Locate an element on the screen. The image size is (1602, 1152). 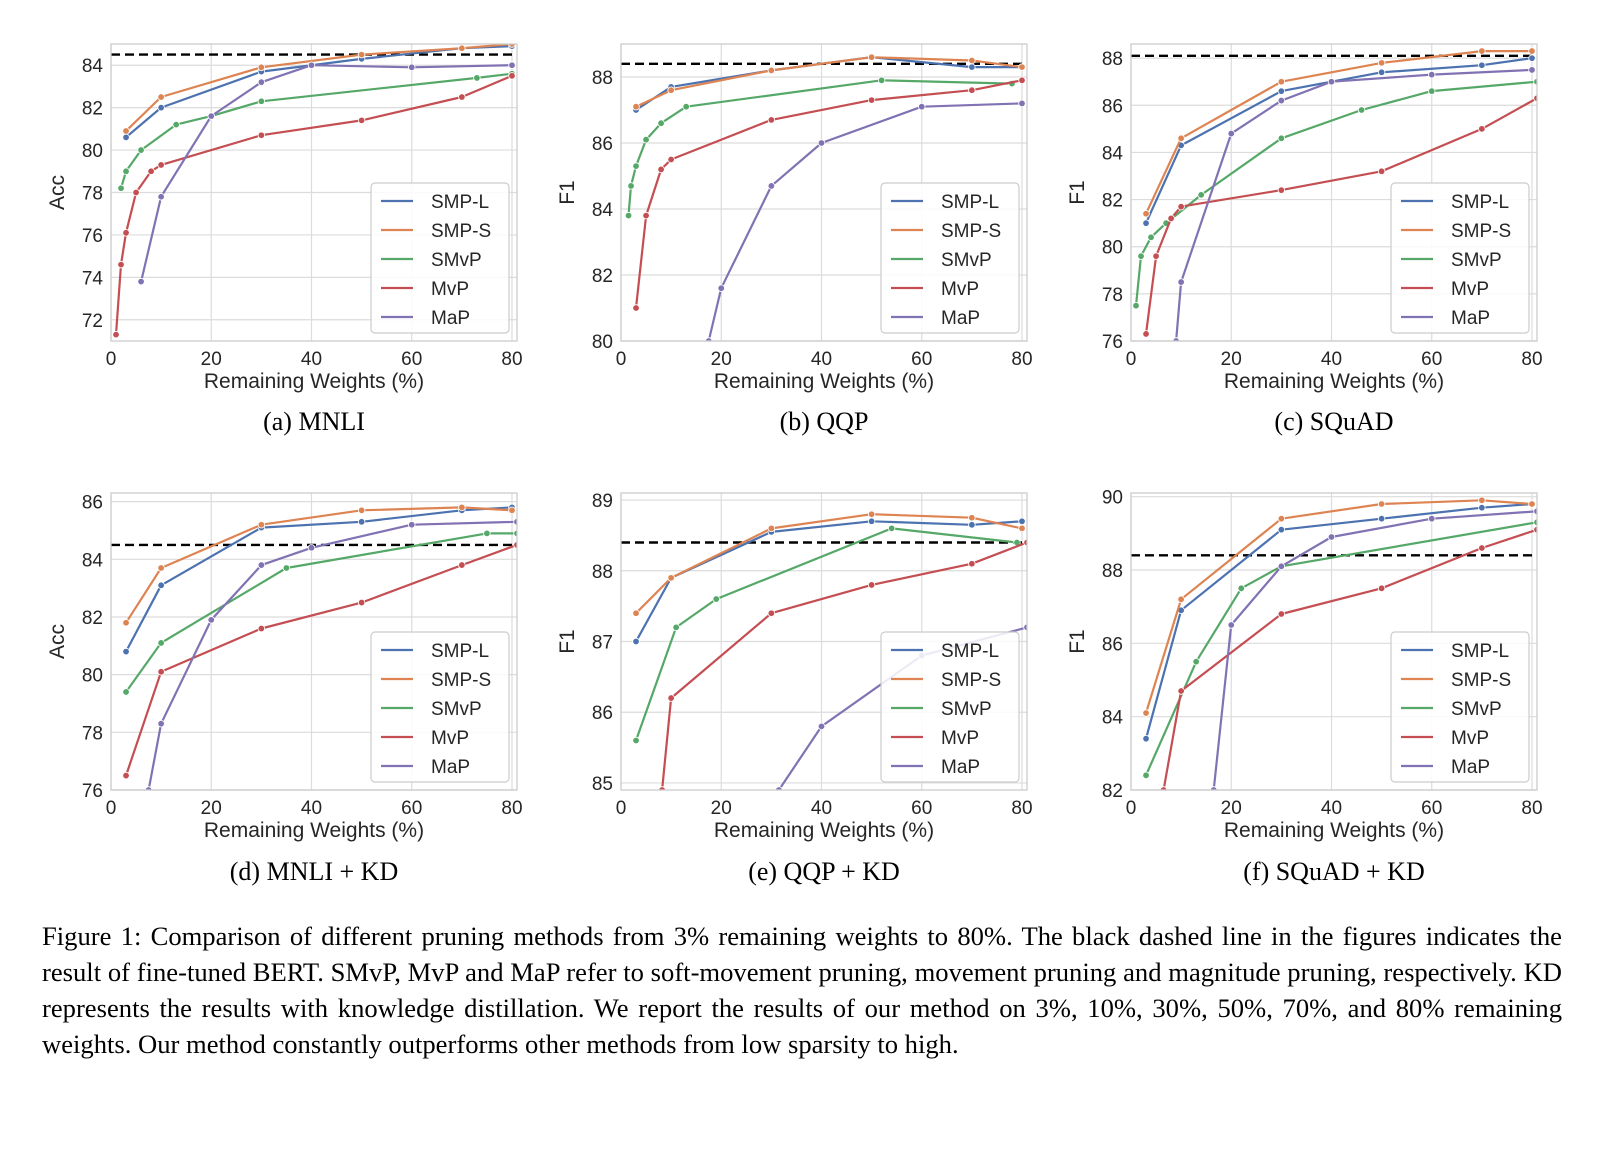
y-tick-label: 78 is located at coordinates (92, 194).